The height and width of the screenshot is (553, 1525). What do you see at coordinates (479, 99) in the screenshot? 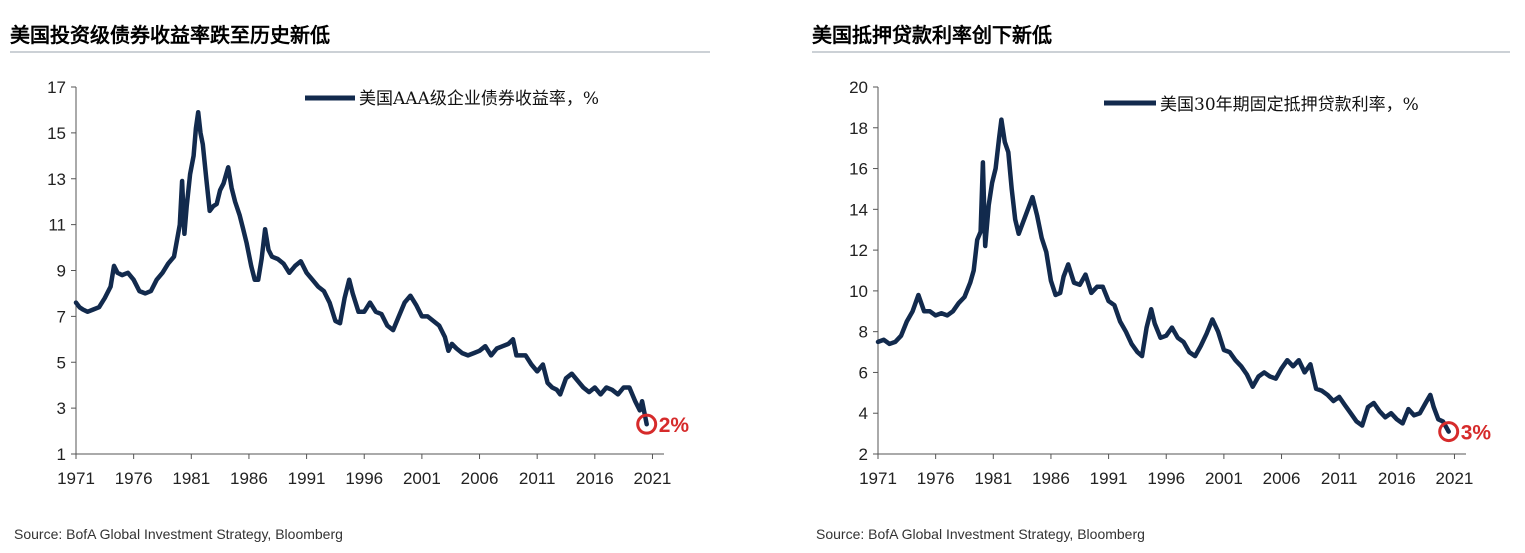
I see `chart-left-legend-label: 美国AAA级企业债券收益率，%` at bounding box center [479, 99].